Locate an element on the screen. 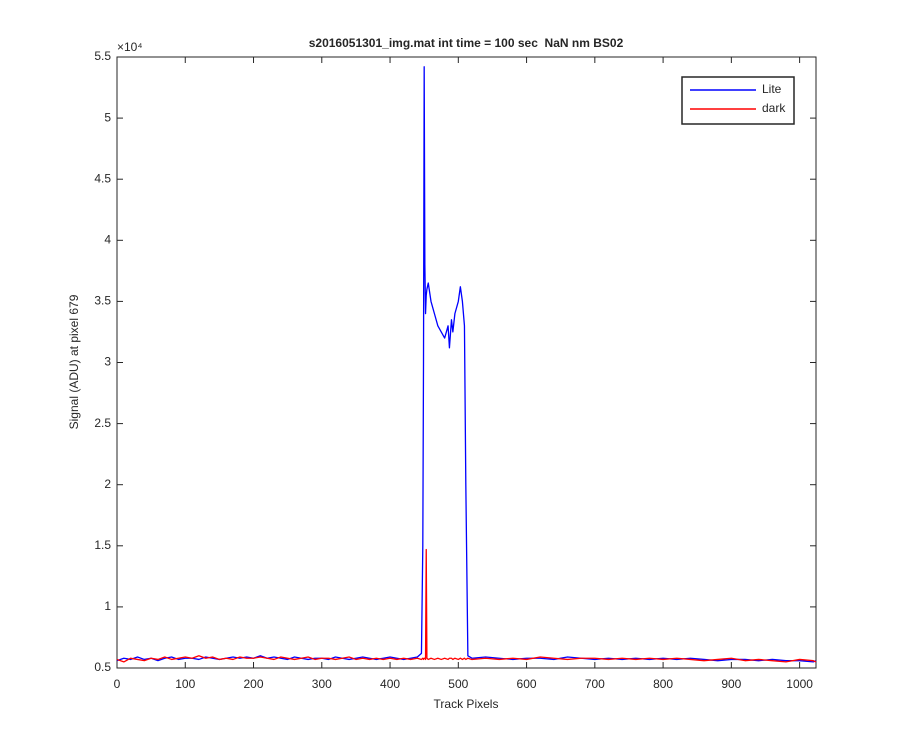 The height and width of the screenshot is (750, 900). x-tick-label: 900 is located at coordinates (731, 684).